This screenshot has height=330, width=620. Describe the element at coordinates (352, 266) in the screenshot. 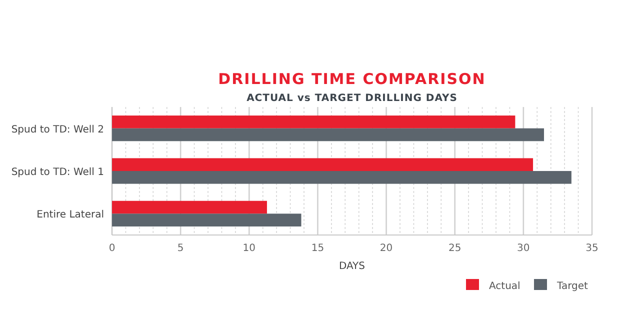

I see `x-axis-title: DAYS` at that location.